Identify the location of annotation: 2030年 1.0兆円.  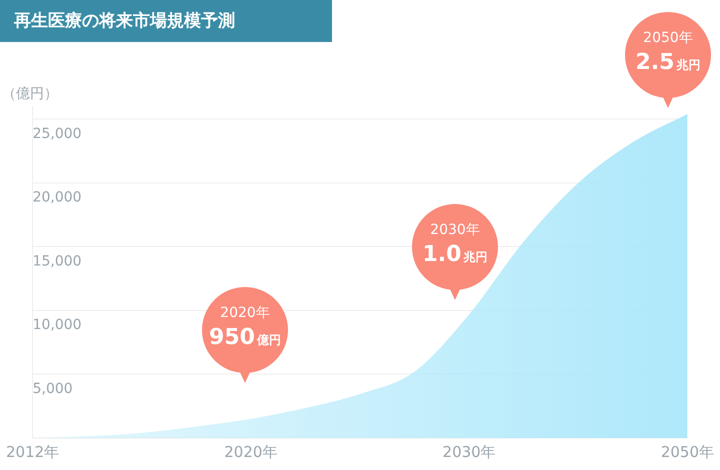
(455, 244).